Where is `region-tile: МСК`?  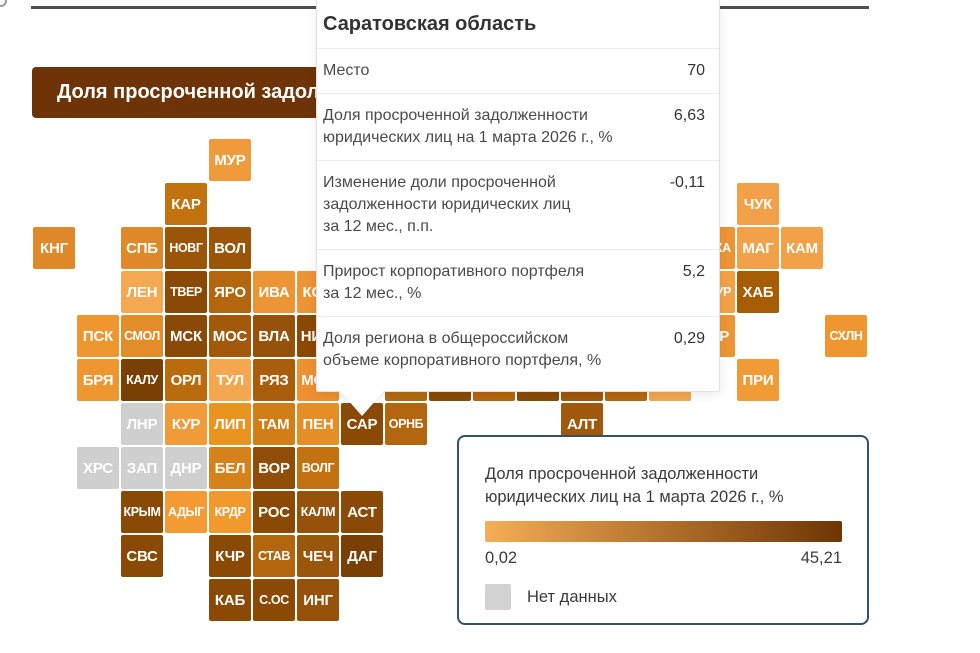 region-tile: МСК is located at coordinates (186, 336).